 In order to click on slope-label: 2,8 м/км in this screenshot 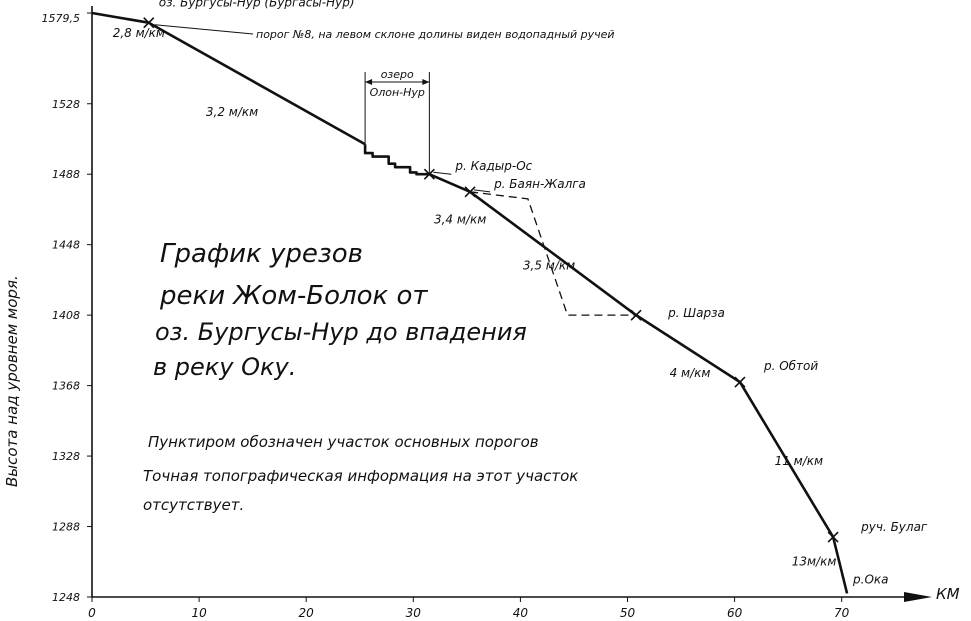, I will do `click(139, 33)`.